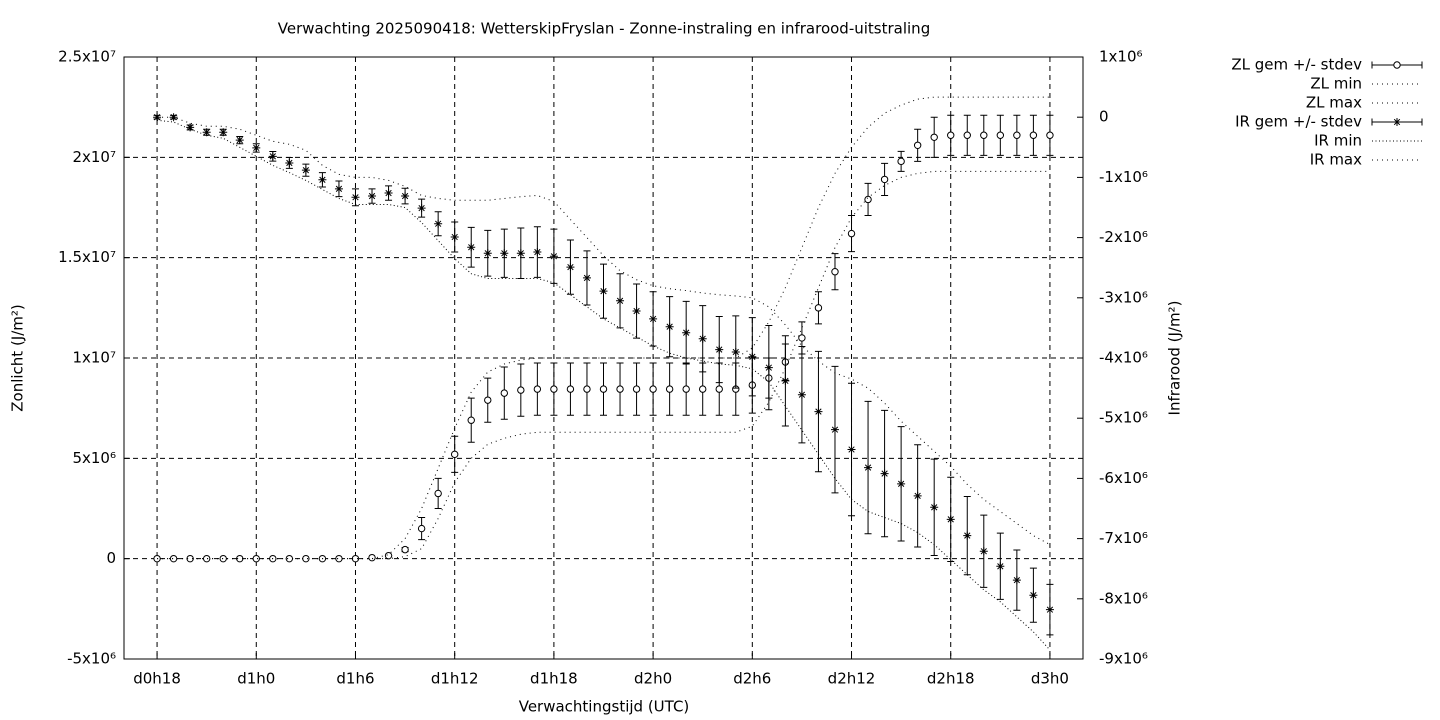  Describe the element at coordinates (951, 679) in the screenshot. I see `x-tick-label: d2h18` at that location.